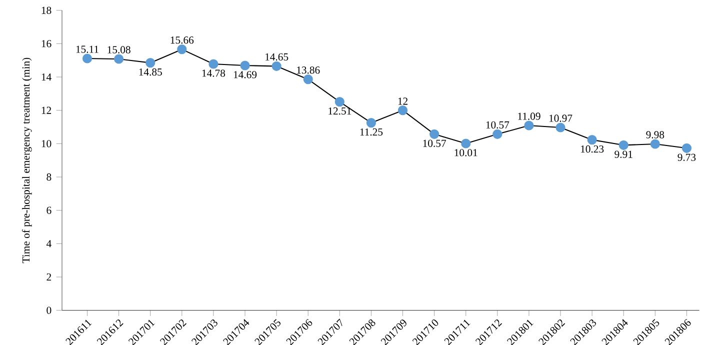 The height and width of the screenshot is (345, 706). Describe the element at coordinates (276, 57) in the screenshot. I see `data-label: 14.65` at that location.